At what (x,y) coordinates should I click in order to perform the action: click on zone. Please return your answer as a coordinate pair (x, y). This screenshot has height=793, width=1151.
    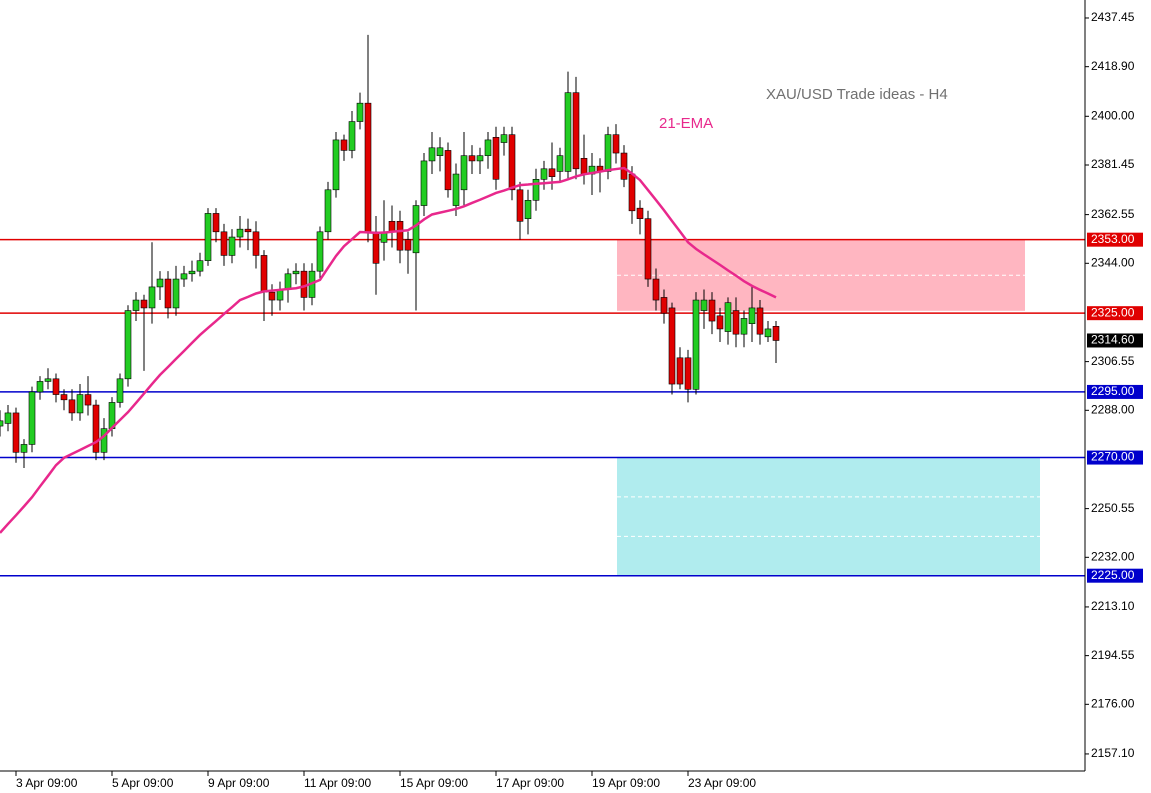
    Looking at the image, I should click on (828, 516).